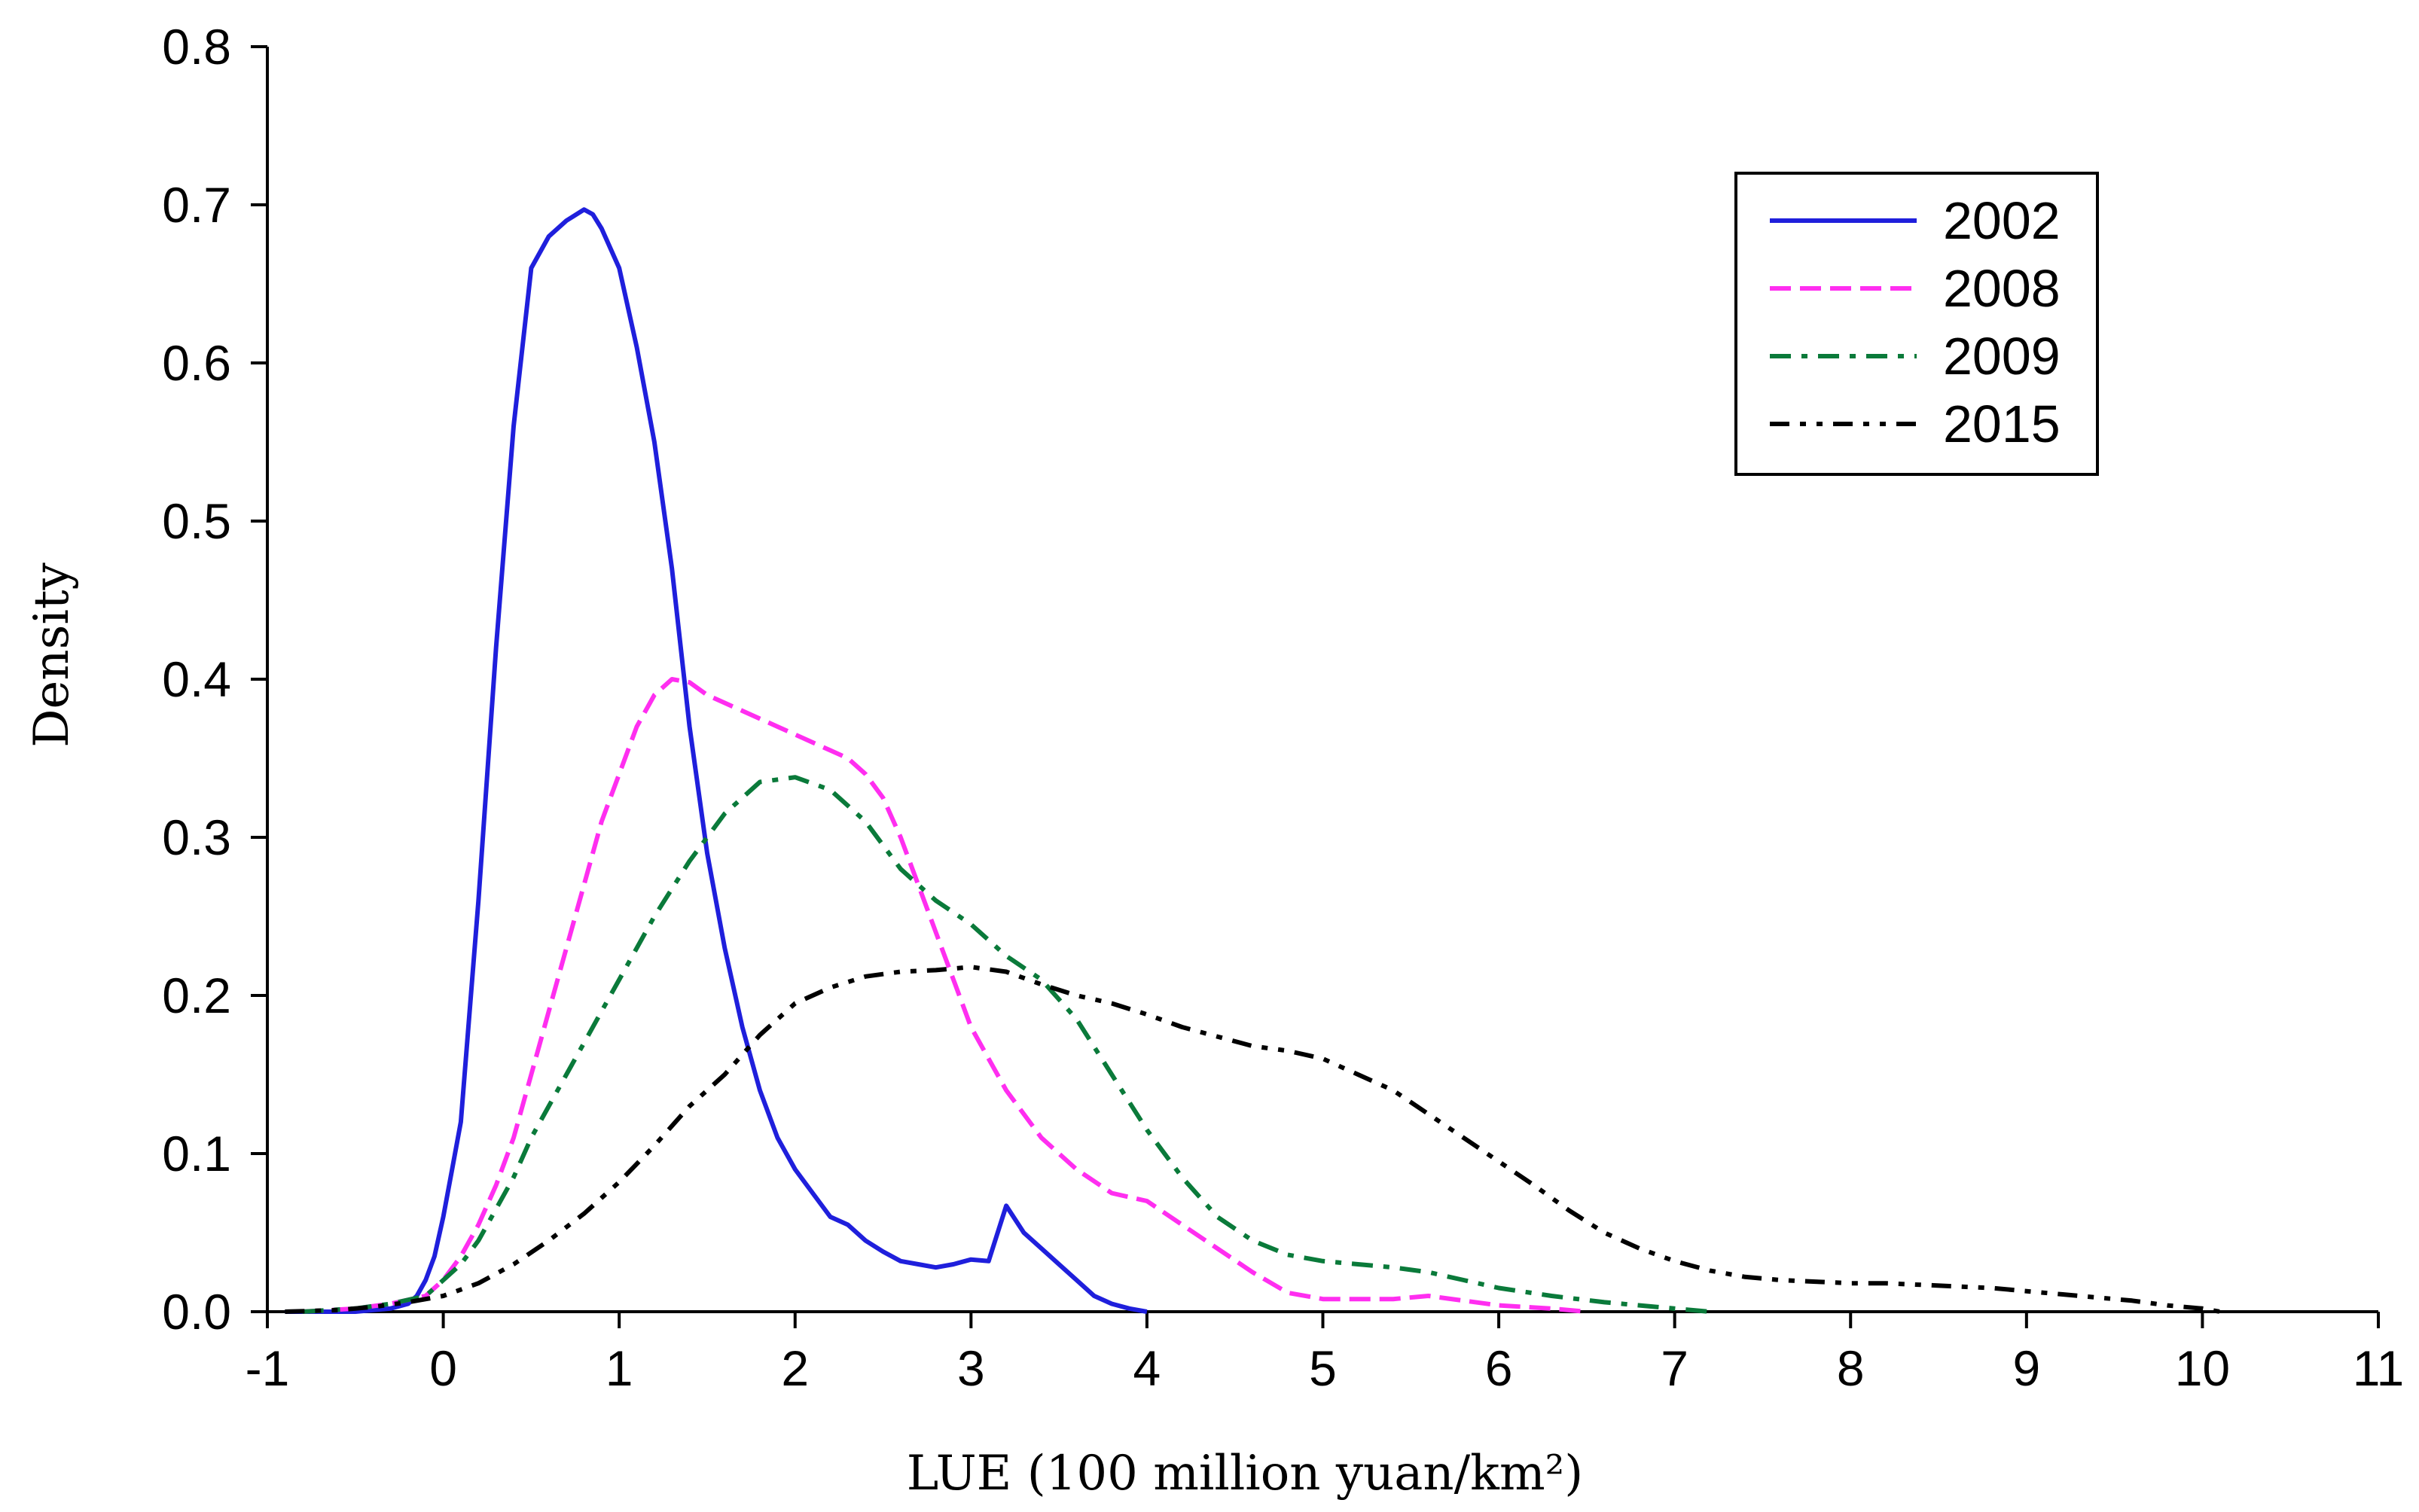 This screenshot has width=2419, height=1512. What do you see at coordinates (196, 679) in the screenshot?
I see `y-tick-label: 0.4` at bounding box center [196, 679].